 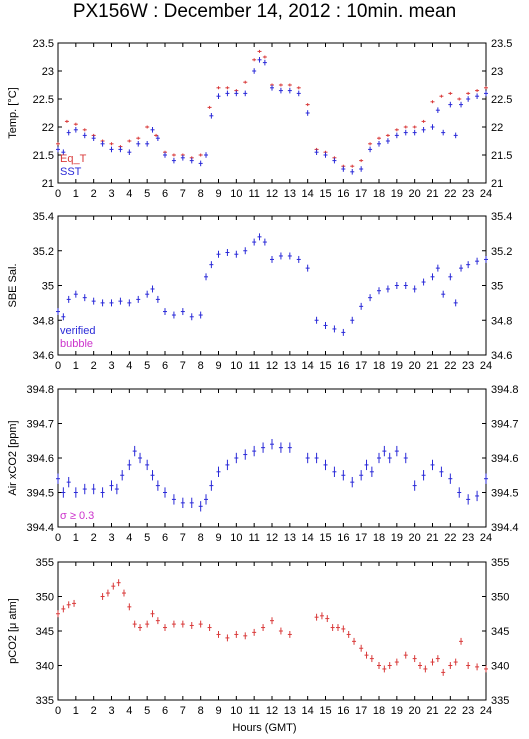 What do you see at coordinates (397, 194) in the screenshot?
I see `temp-xtick-label: 19` at bounding box center [397, 194].